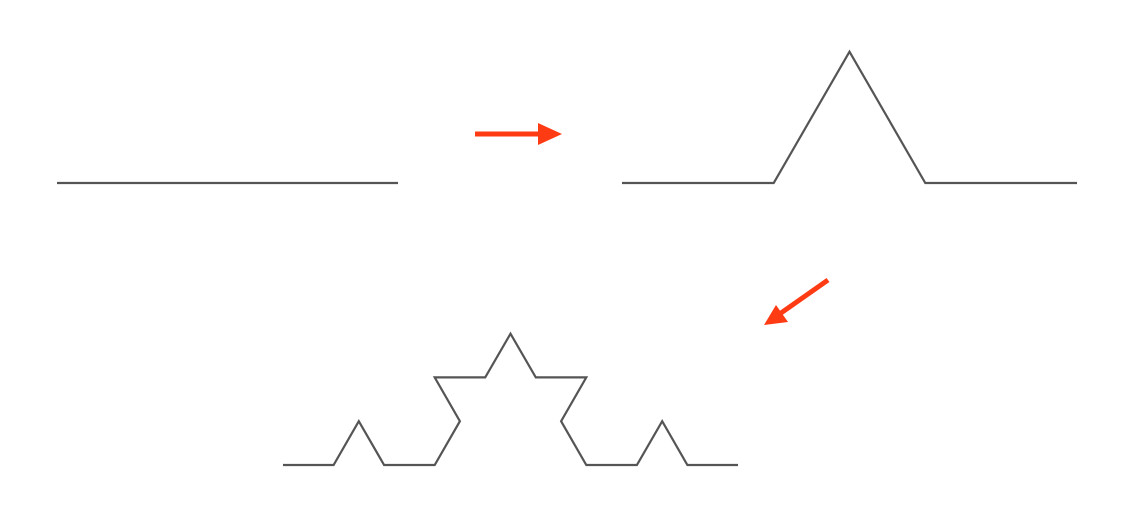 The image size is (1140, 530). I want to click on arrow-down-left-shaft, so click(804, 296).